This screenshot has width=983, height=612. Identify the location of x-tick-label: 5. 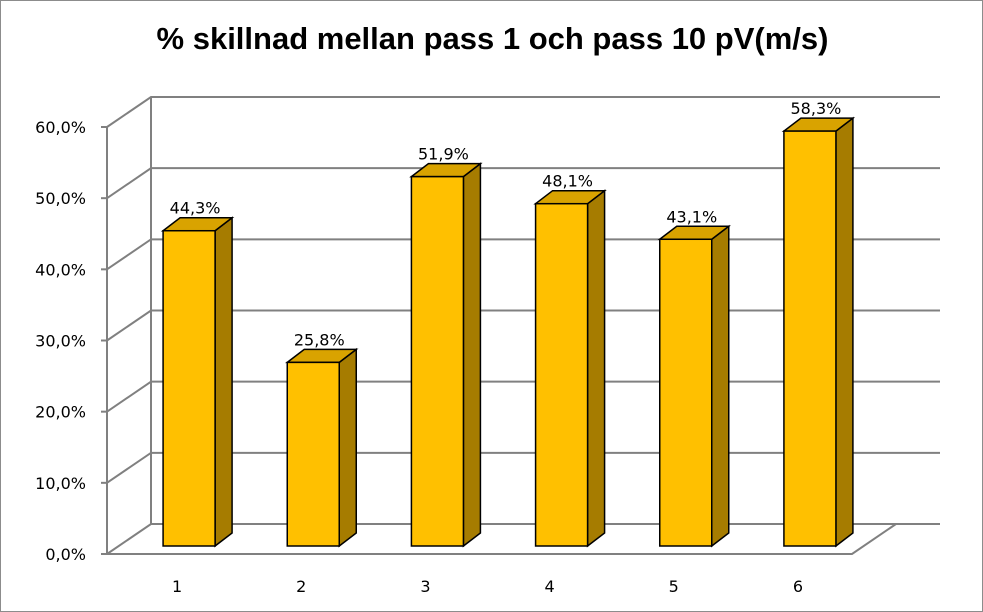
(674, 586).